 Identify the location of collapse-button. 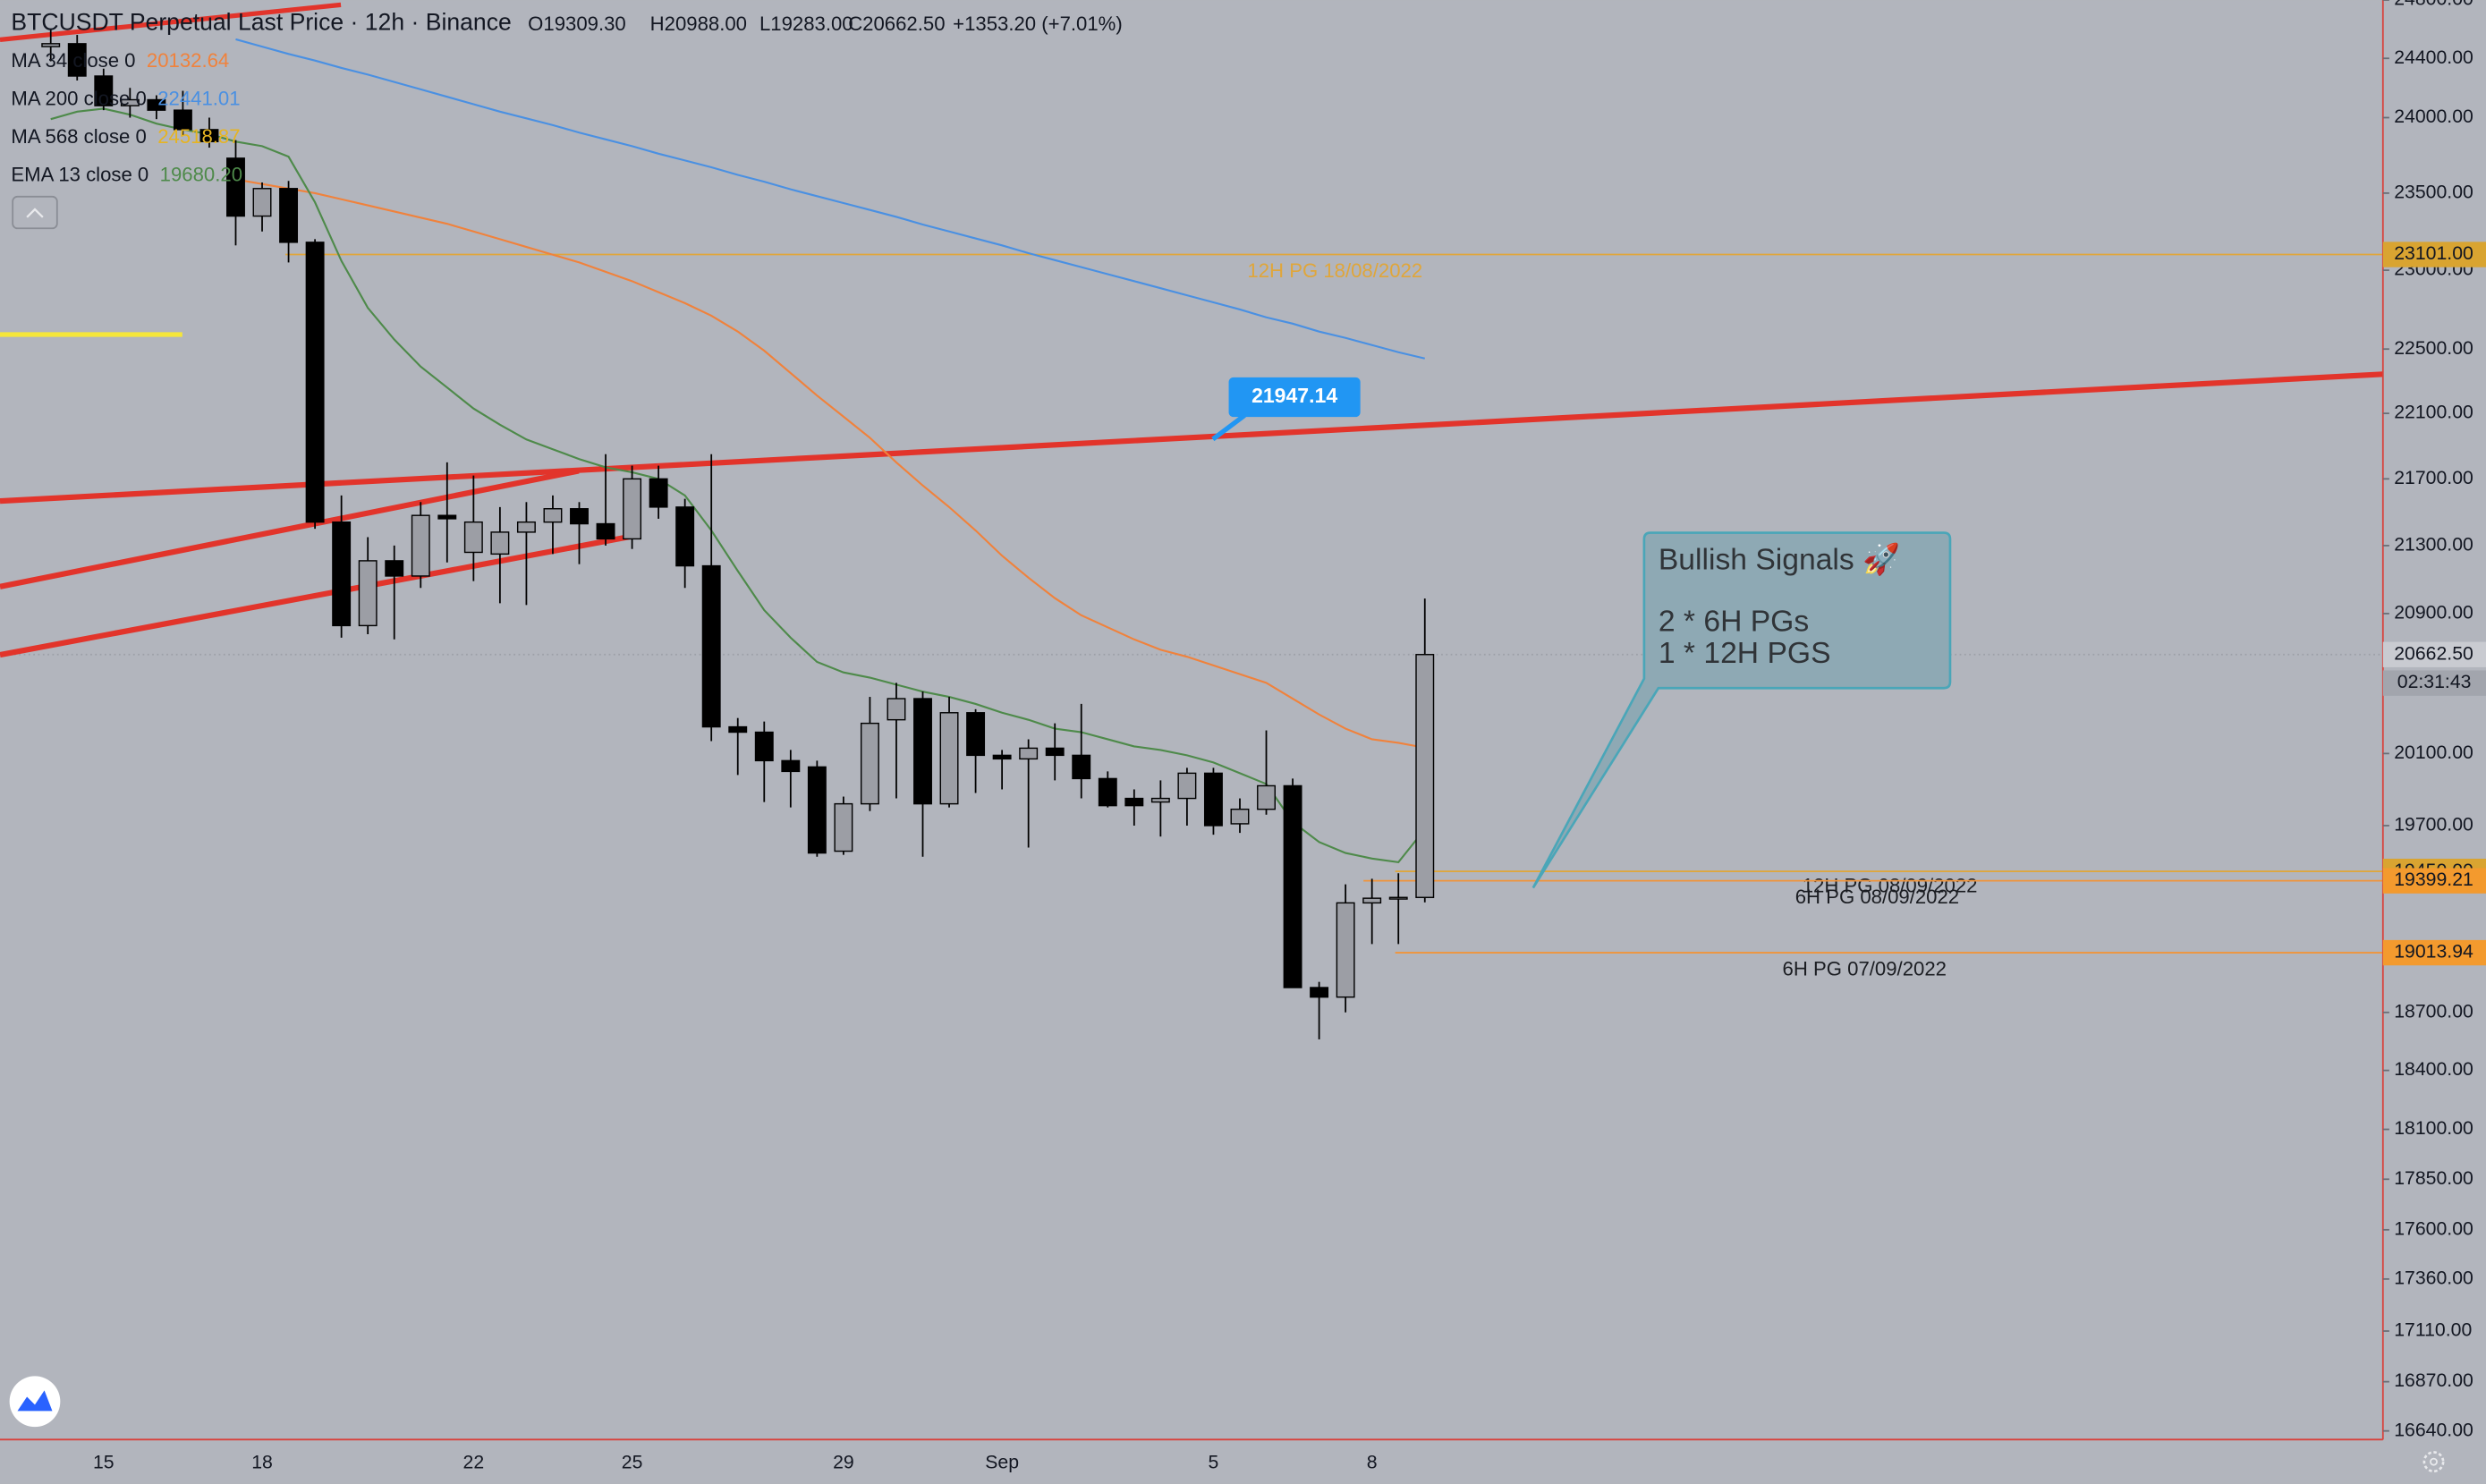
(35, 212).